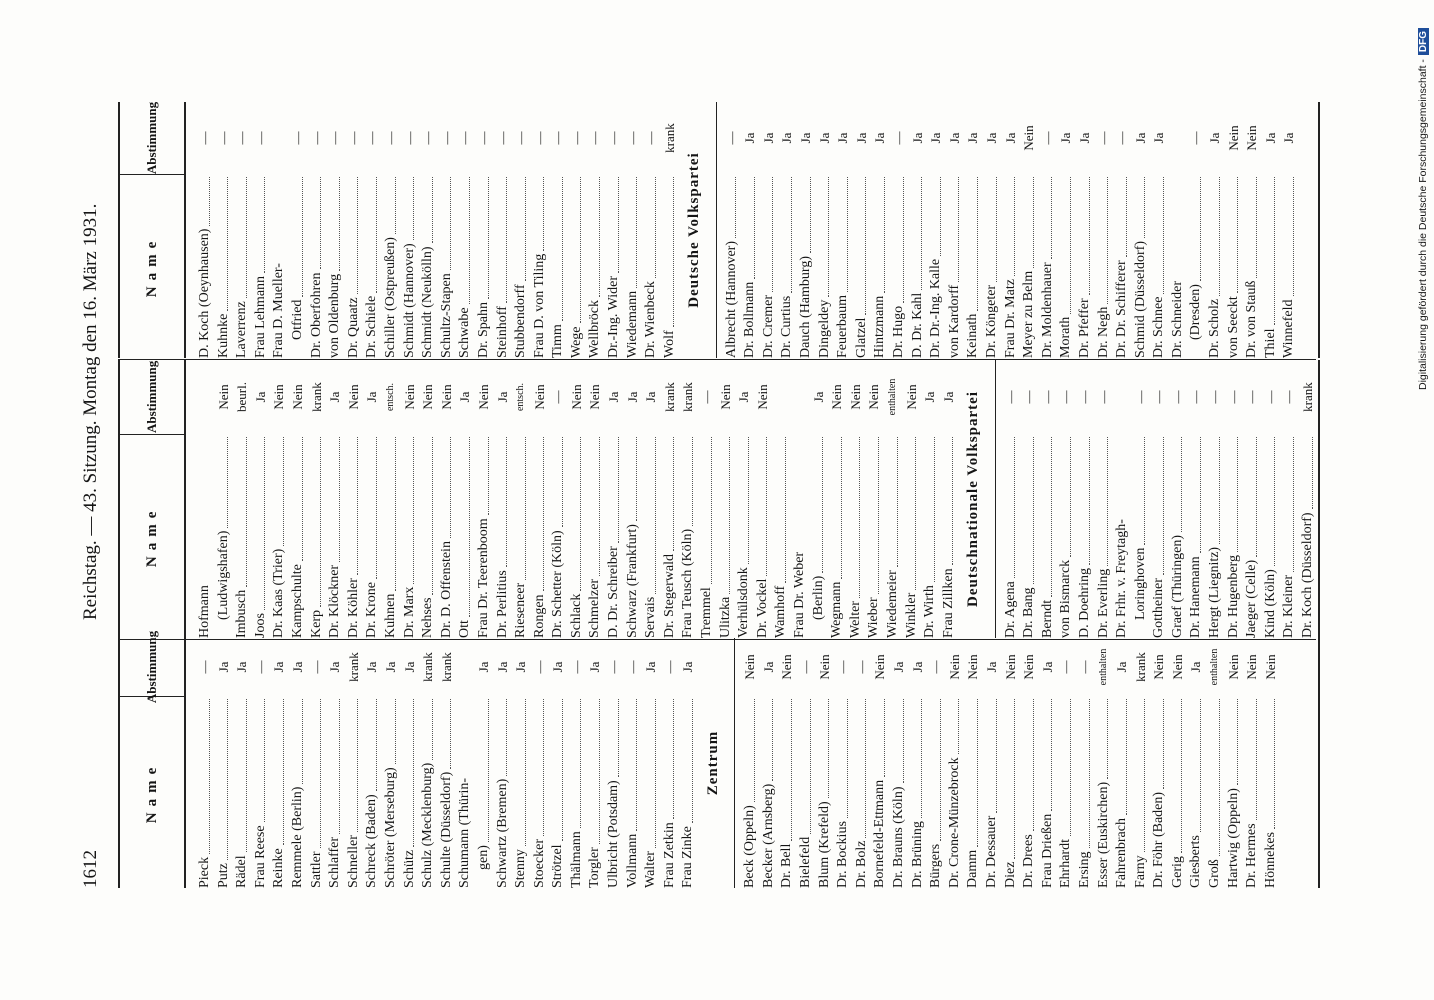  Describe the element at coordinates (151, 536) in the screenshot. I see `name-header: Name` at that location.